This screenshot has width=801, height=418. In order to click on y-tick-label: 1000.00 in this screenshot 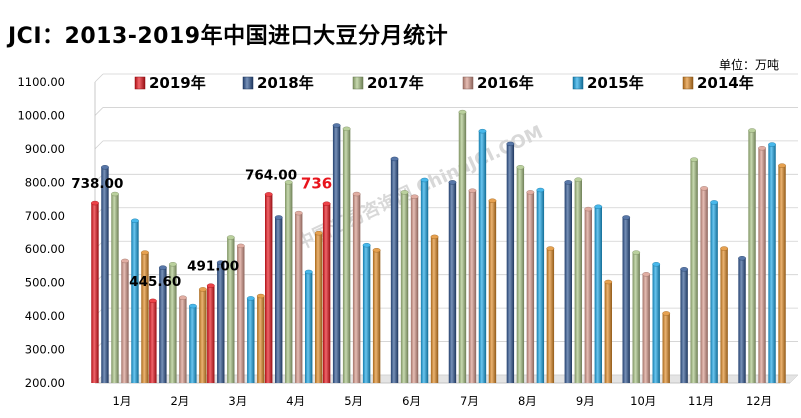, I will do `click(41, 115)`.